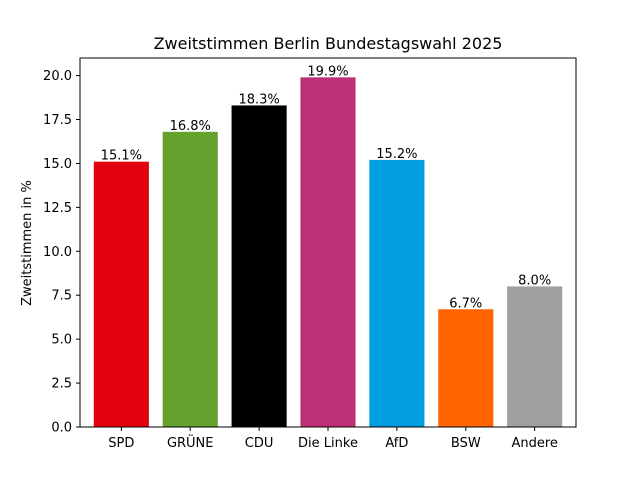  Describe the element at coordinates (328, 443) in the screenshot. I see `x-tick-label: Die Linke` at that location.